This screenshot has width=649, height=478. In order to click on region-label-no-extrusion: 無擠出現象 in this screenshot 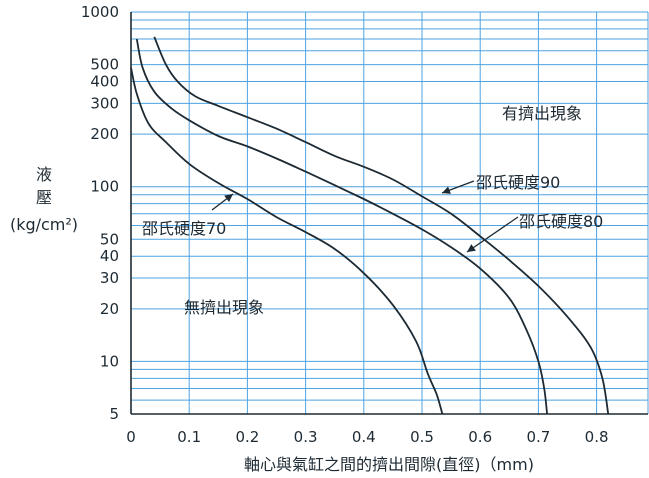, I will do `click(224, 307)`.